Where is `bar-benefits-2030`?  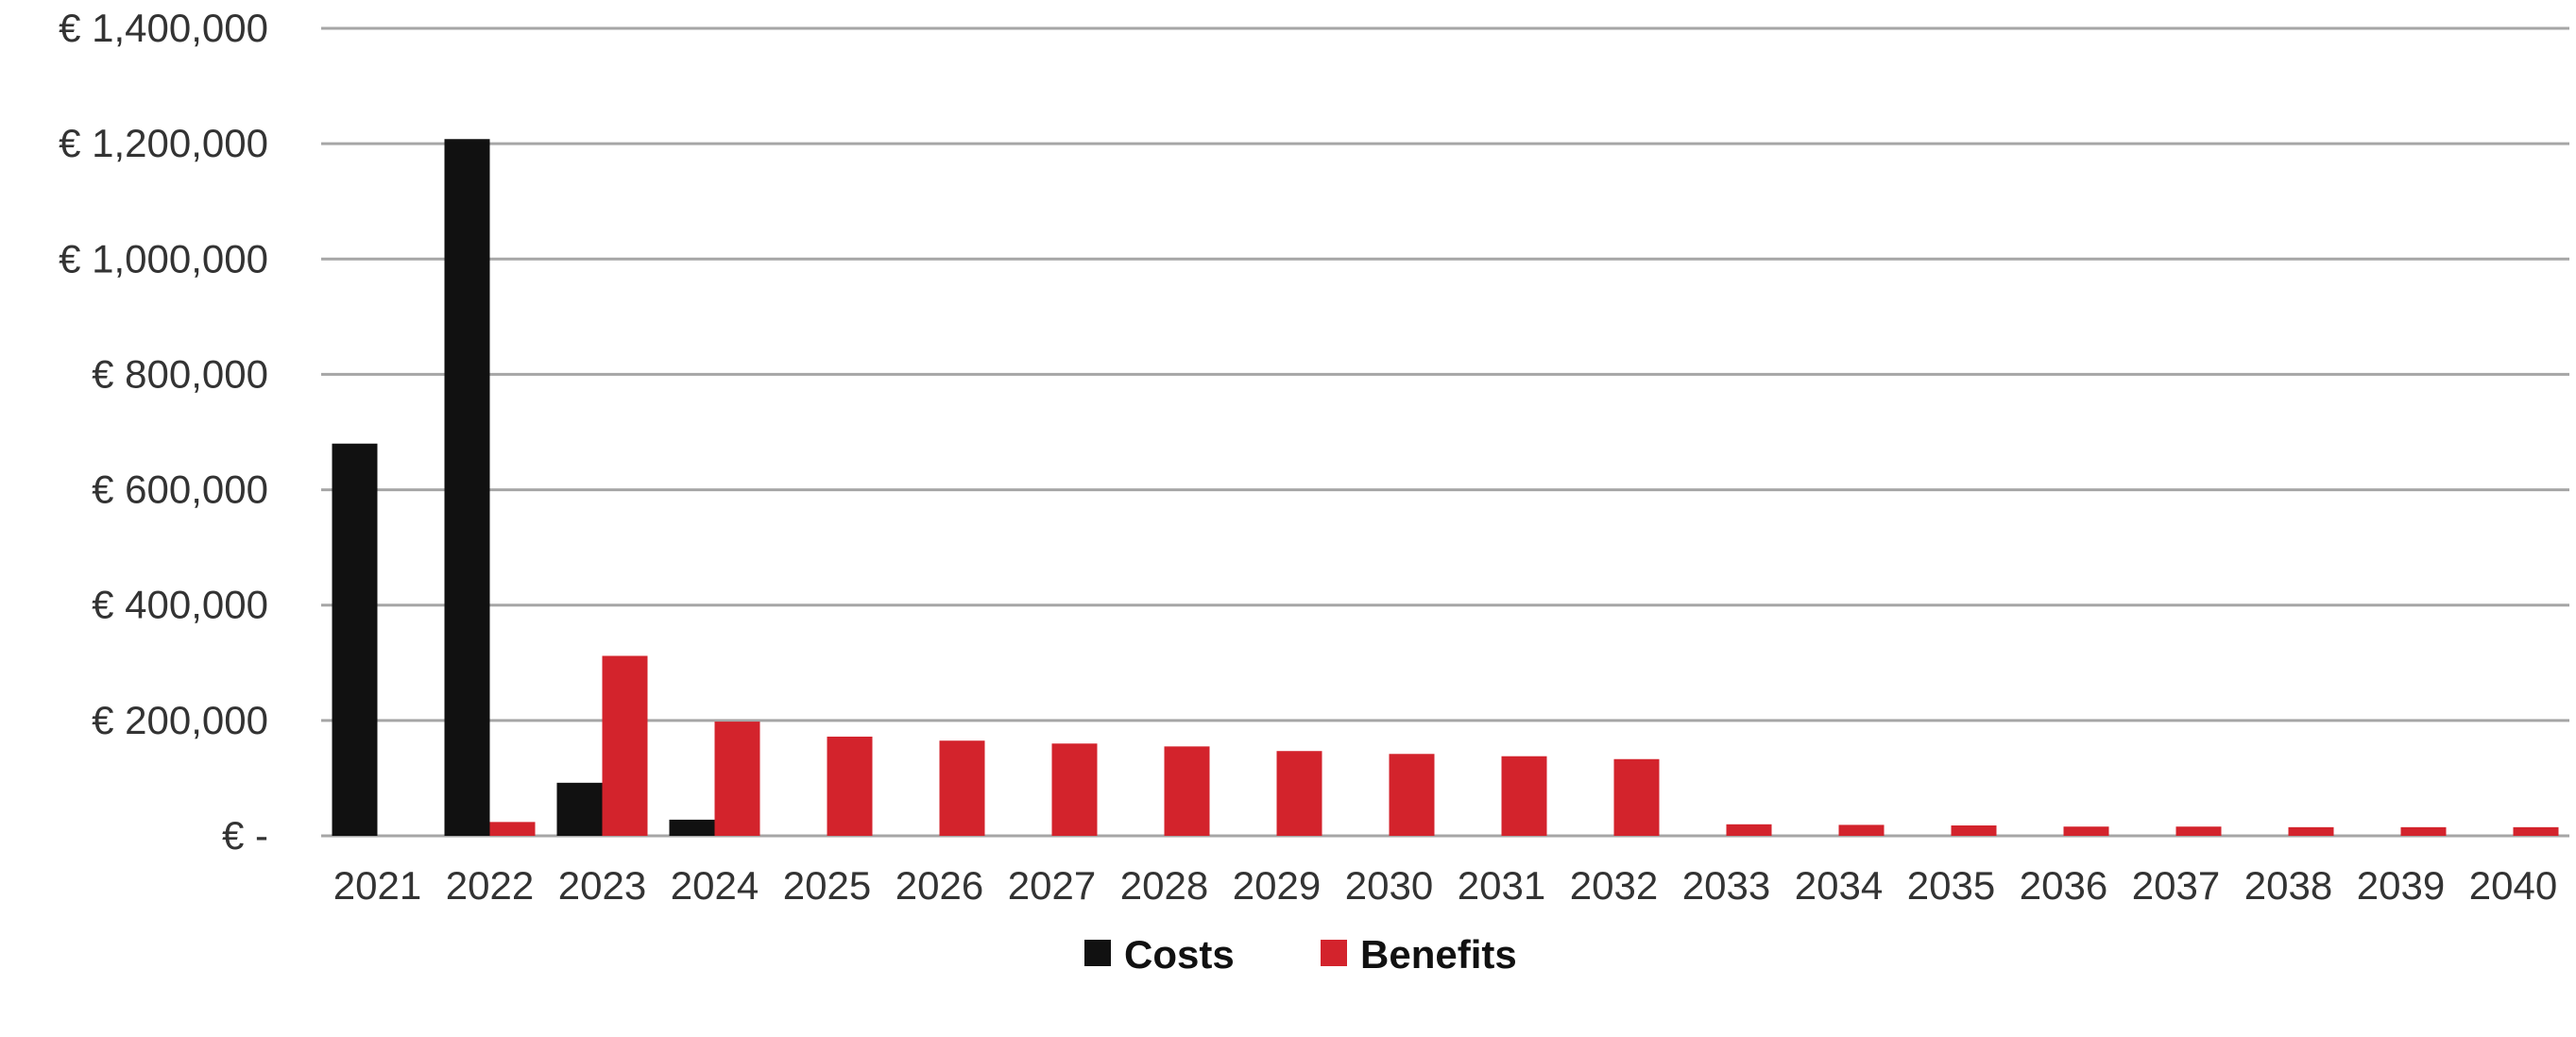 bar-benefits-2030 is located at coordinates (1412, 795).